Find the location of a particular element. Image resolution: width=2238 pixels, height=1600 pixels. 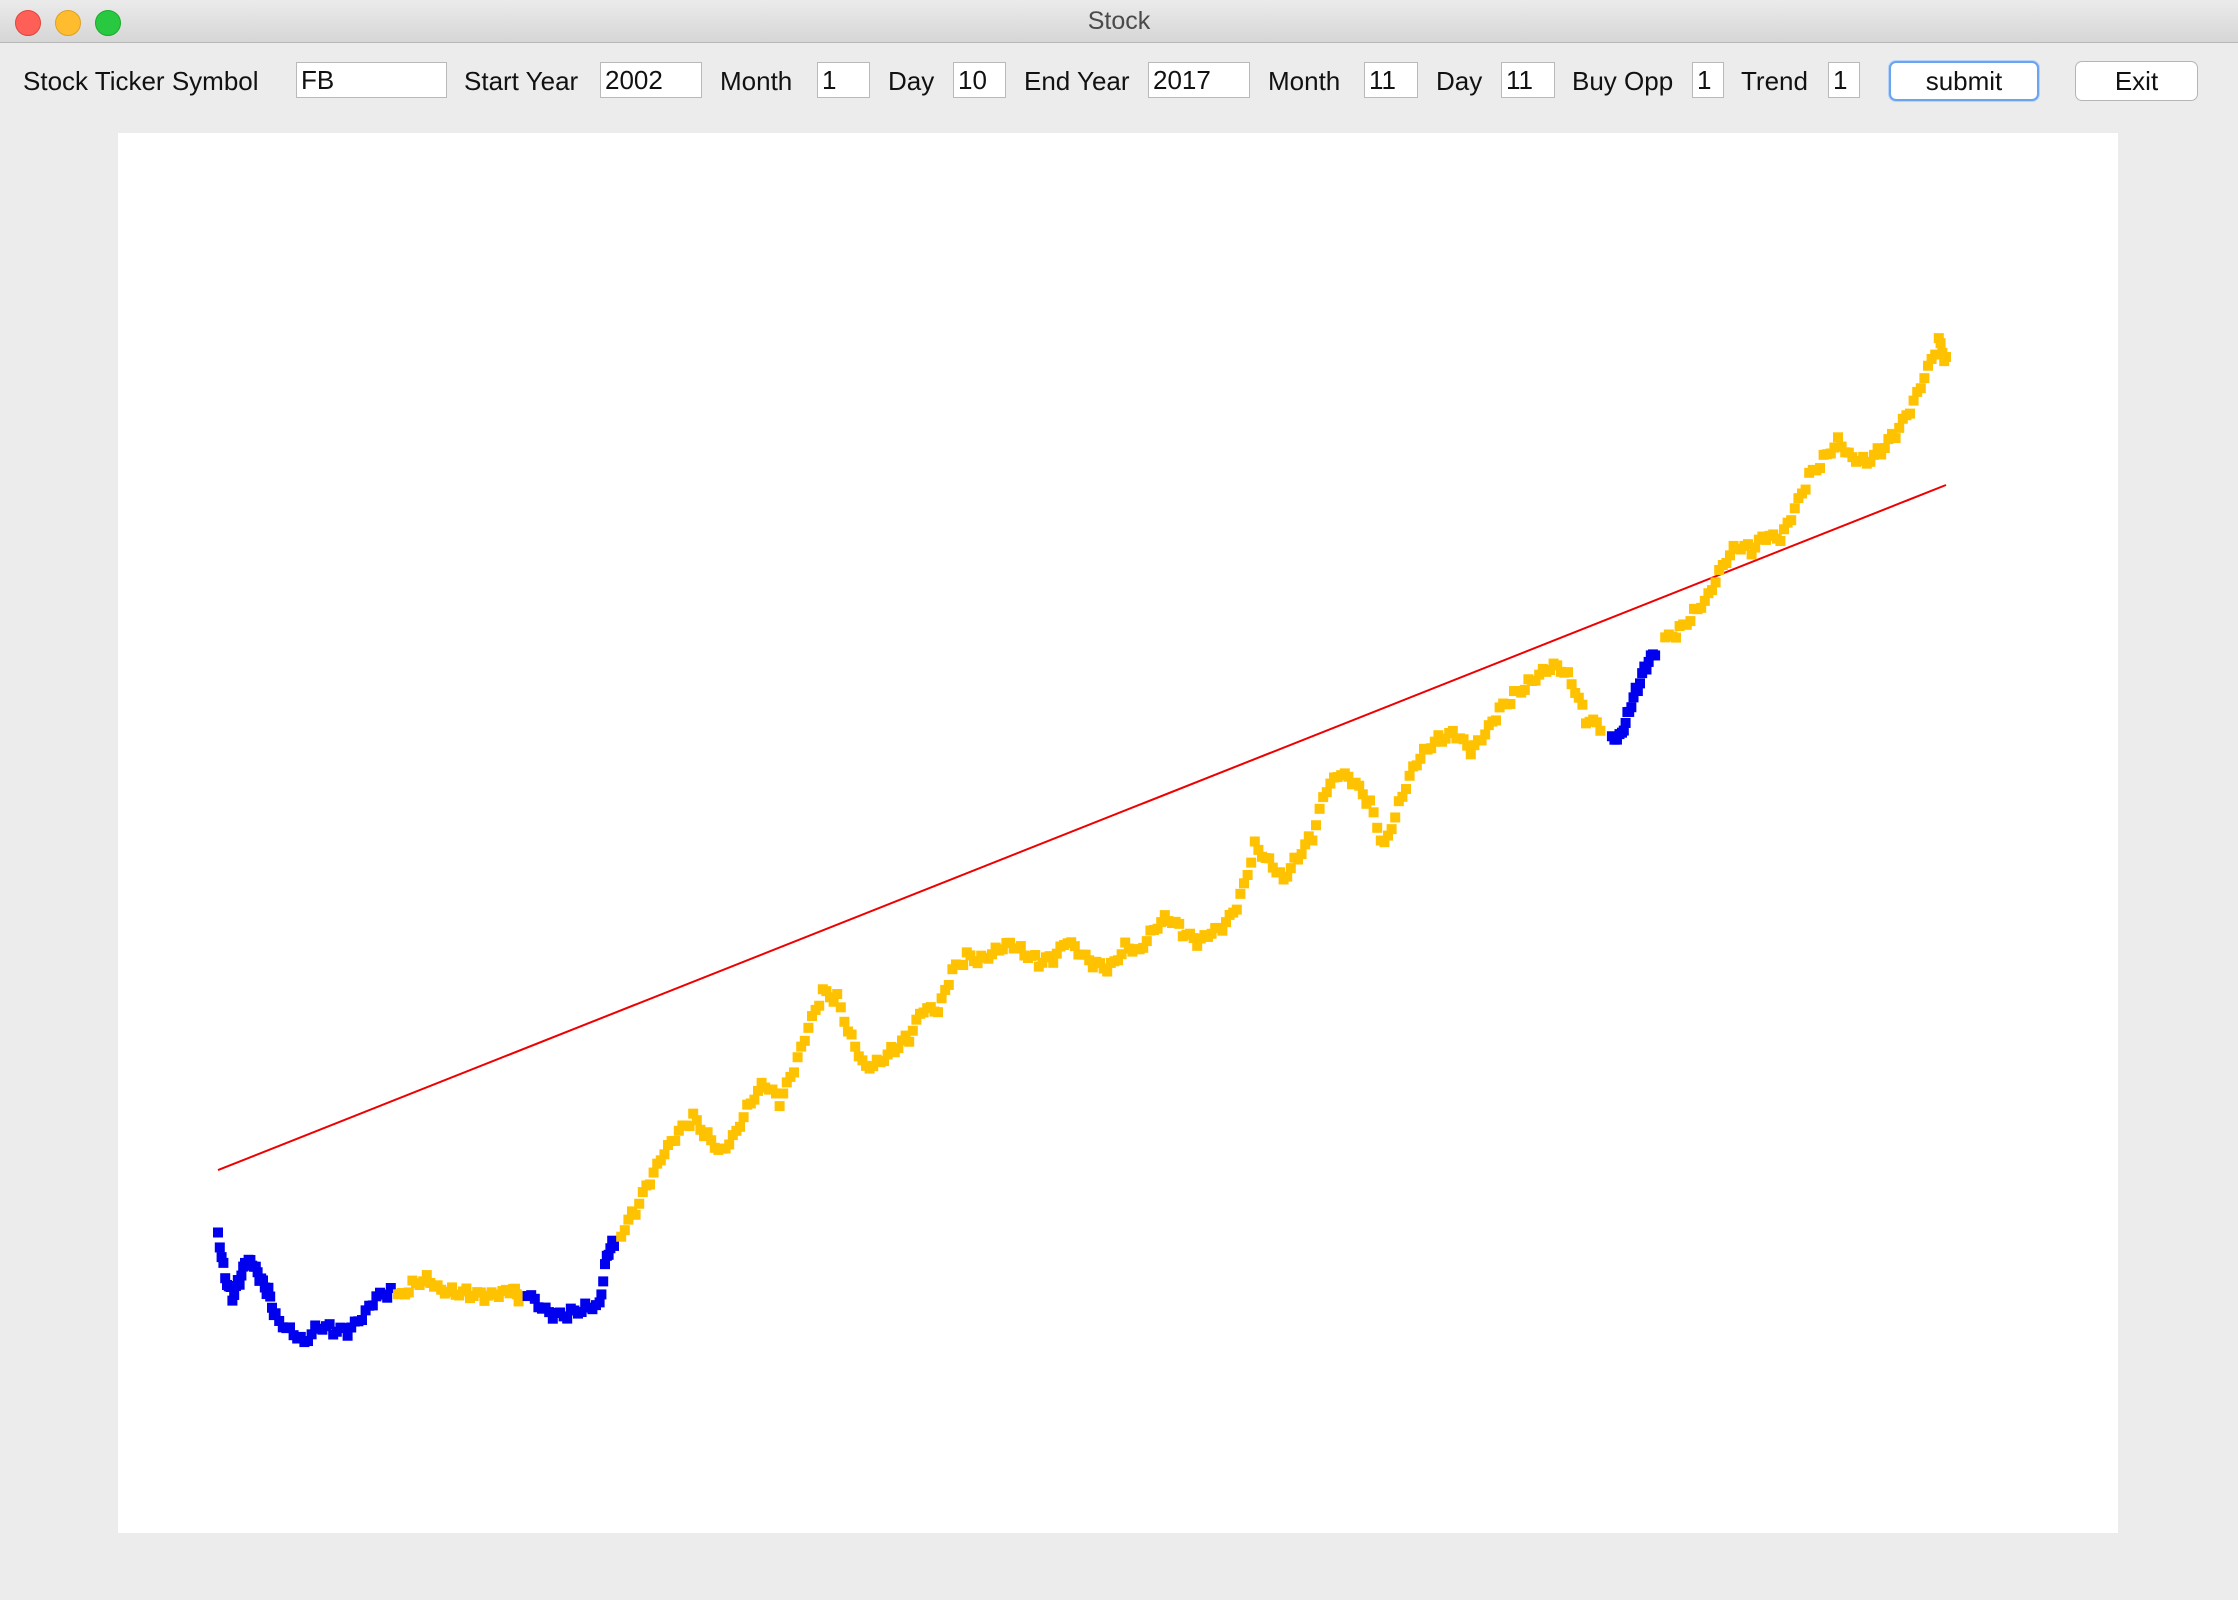

start-year-input is located at coordinates (651, 80).